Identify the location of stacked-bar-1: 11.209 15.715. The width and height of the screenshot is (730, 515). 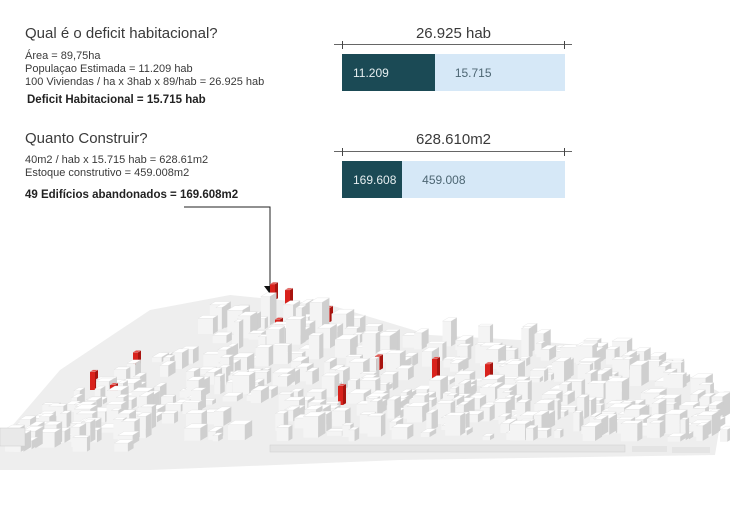
(453, 72).